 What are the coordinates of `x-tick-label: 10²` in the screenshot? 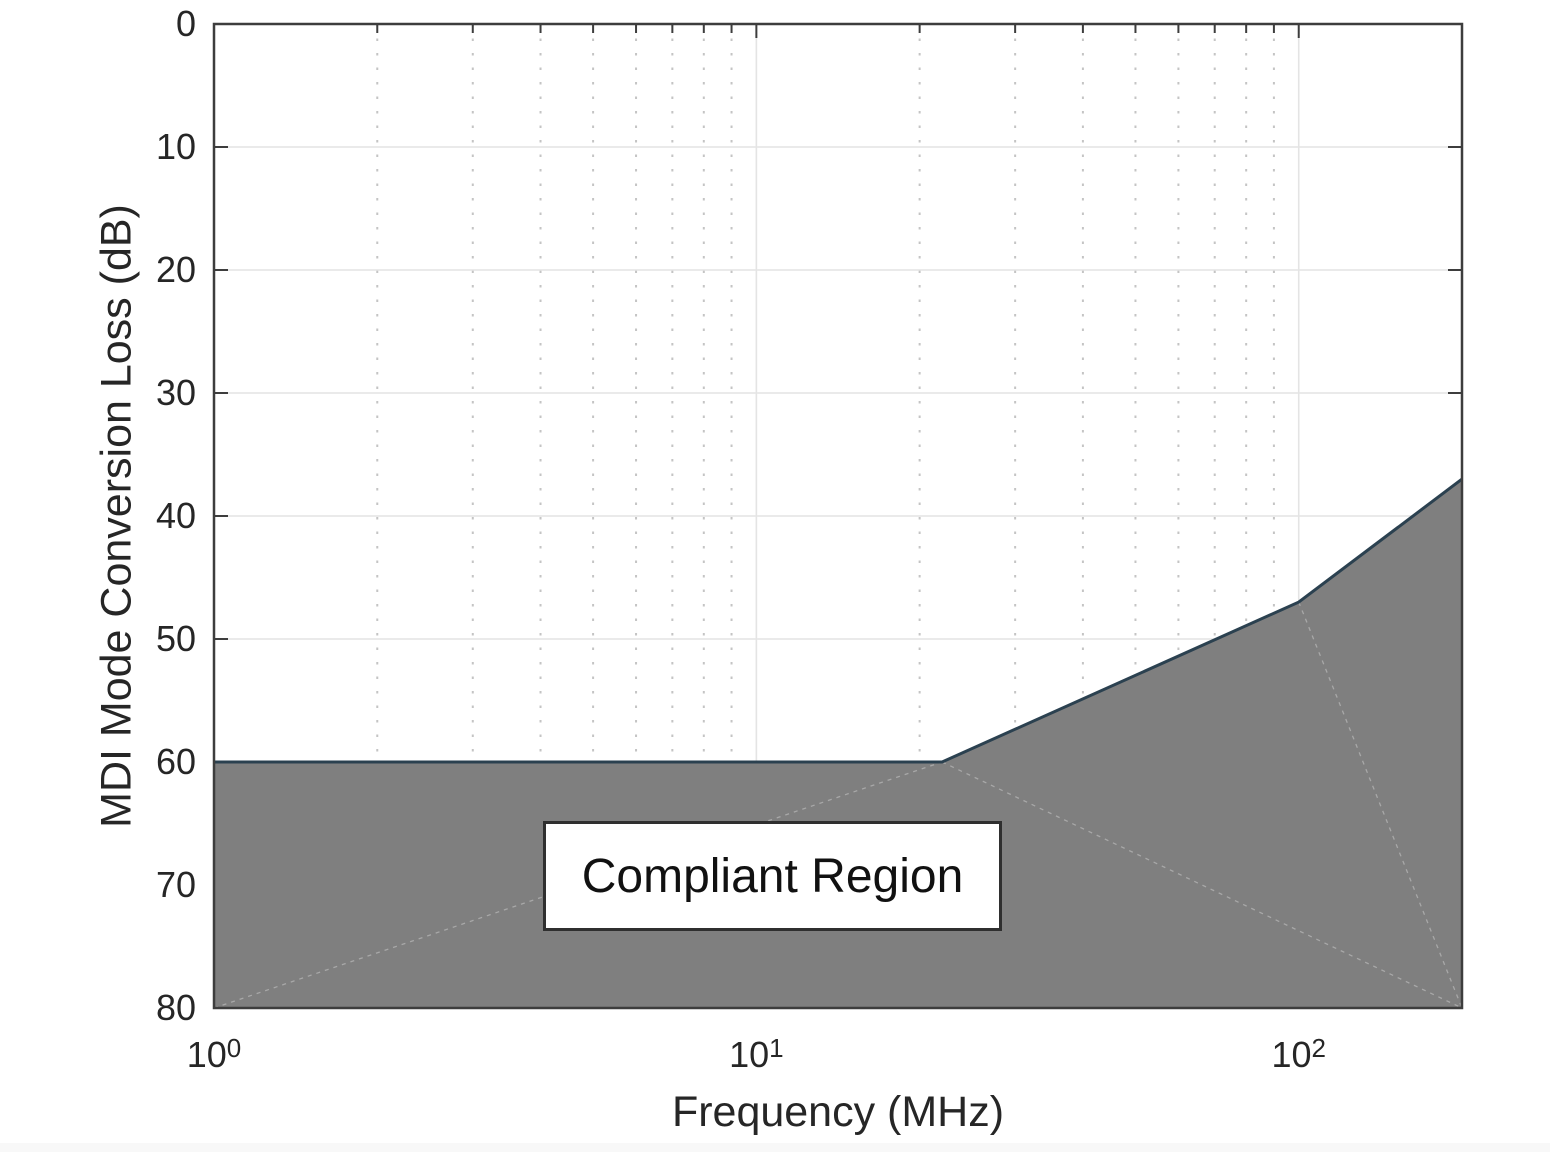 It's located at (1298, 1054).